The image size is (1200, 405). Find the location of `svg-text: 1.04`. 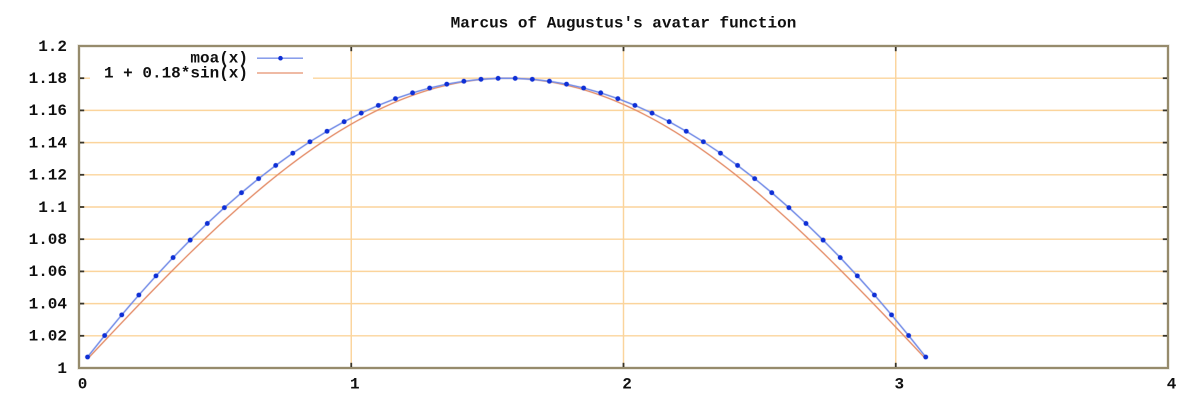

svg-text: 1.04 is located at coordinates (48, 304).